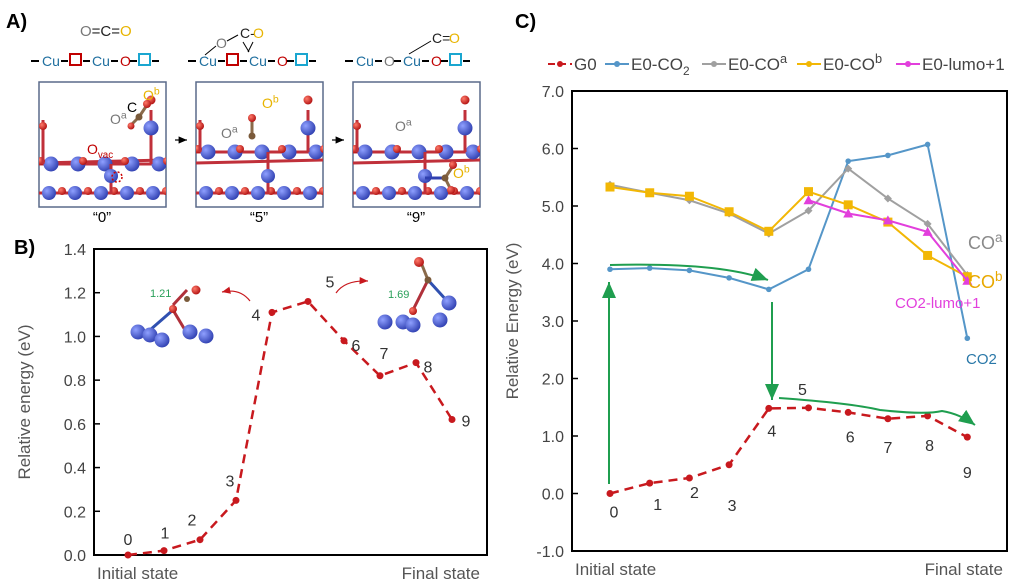 The width and height of the screenshot is (1035, 588). Describe the element at coordinates (125, 61) in the screenshot. I see `chain-atom: O` at that location.